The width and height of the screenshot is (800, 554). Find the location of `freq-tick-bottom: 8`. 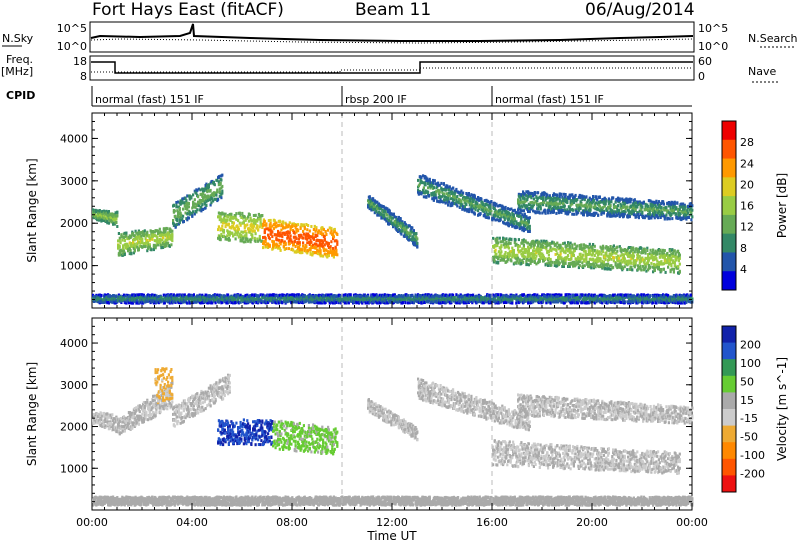

freq-tick-bottom: 8 is located at coordinates (83, 76).